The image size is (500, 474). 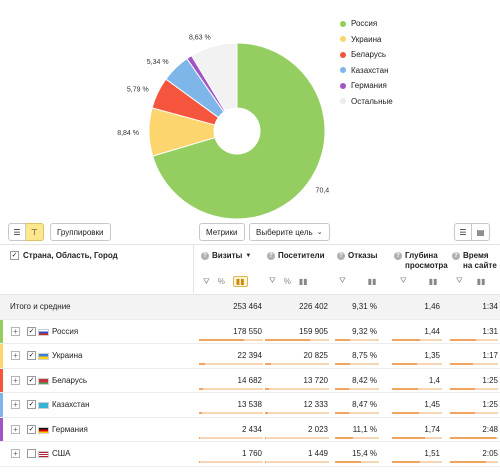 I want to click on grid-icon: ▤, so click(x=480, y=232).